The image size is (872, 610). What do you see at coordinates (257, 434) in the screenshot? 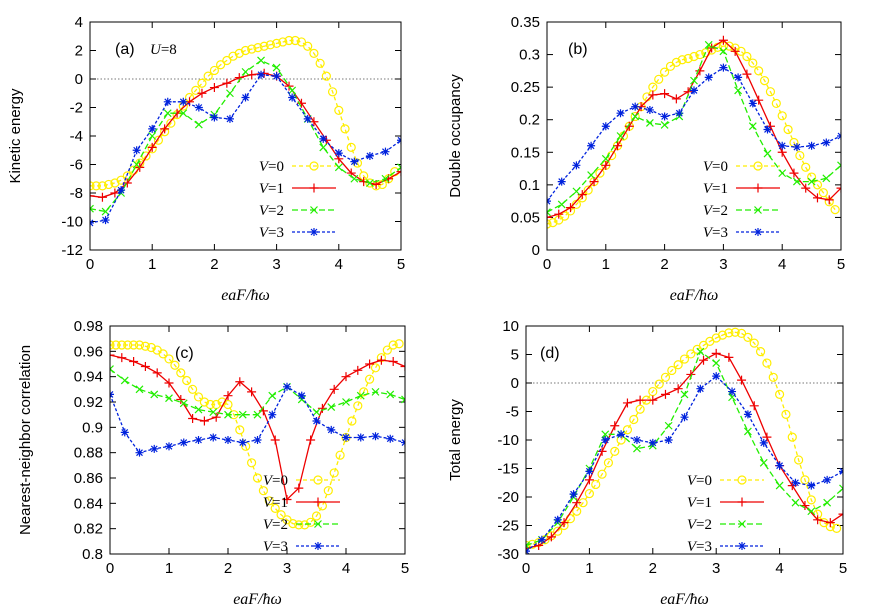
I see `plot-area` at bounding box center [257, 434].